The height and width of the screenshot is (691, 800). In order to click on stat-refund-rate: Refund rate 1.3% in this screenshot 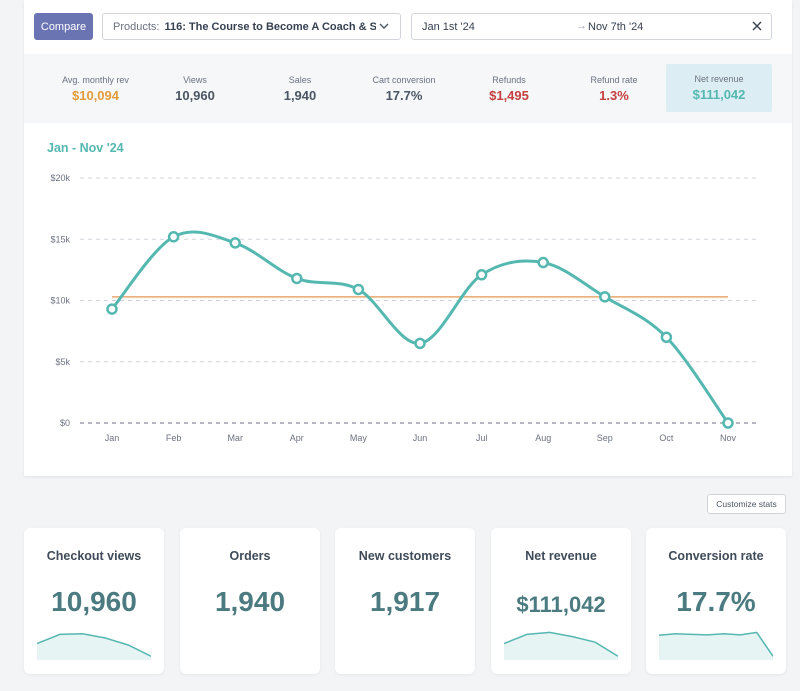, I will do `click(614, 88)`.